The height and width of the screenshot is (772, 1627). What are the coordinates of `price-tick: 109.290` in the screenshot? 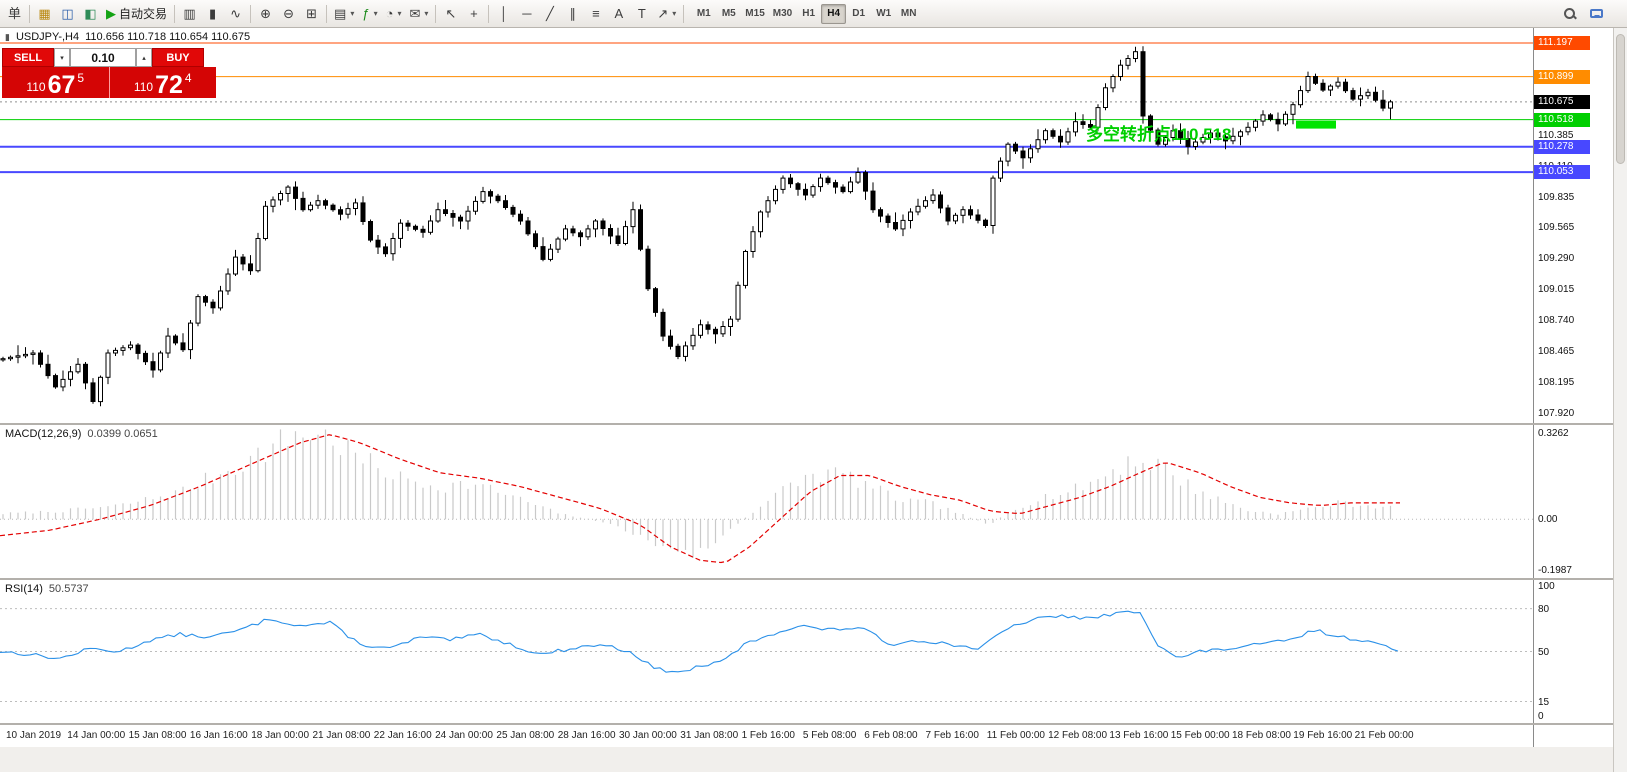 It's located at (1556, 259).